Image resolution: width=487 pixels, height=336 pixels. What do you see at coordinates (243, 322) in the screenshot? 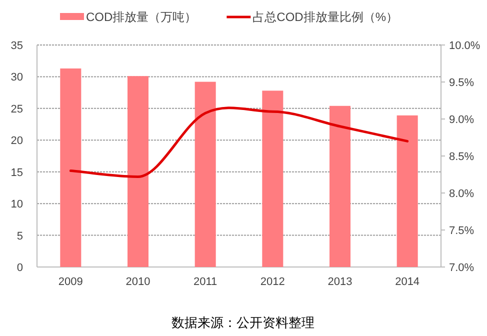
I see `source-note: 数据来源：公开资料整理` at bounding box center [243, 322].